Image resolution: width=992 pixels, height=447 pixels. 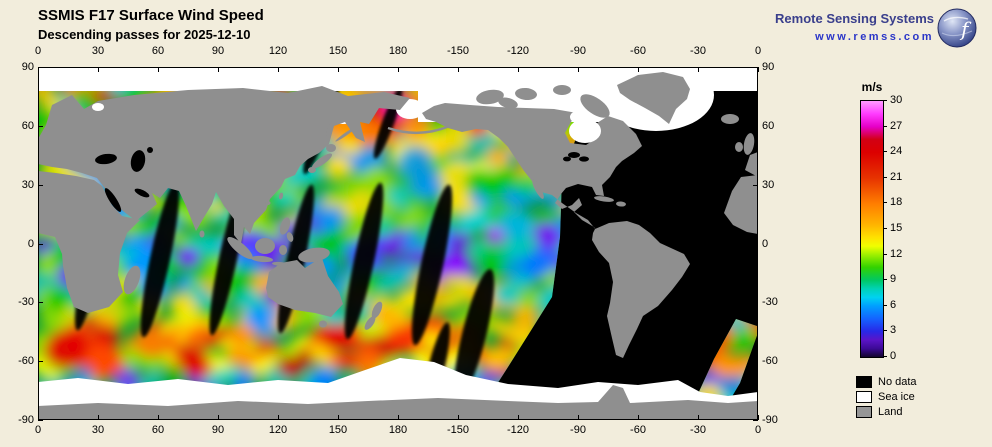 I want to click on legend-label: Sea ice, so click(x=896, y=396).